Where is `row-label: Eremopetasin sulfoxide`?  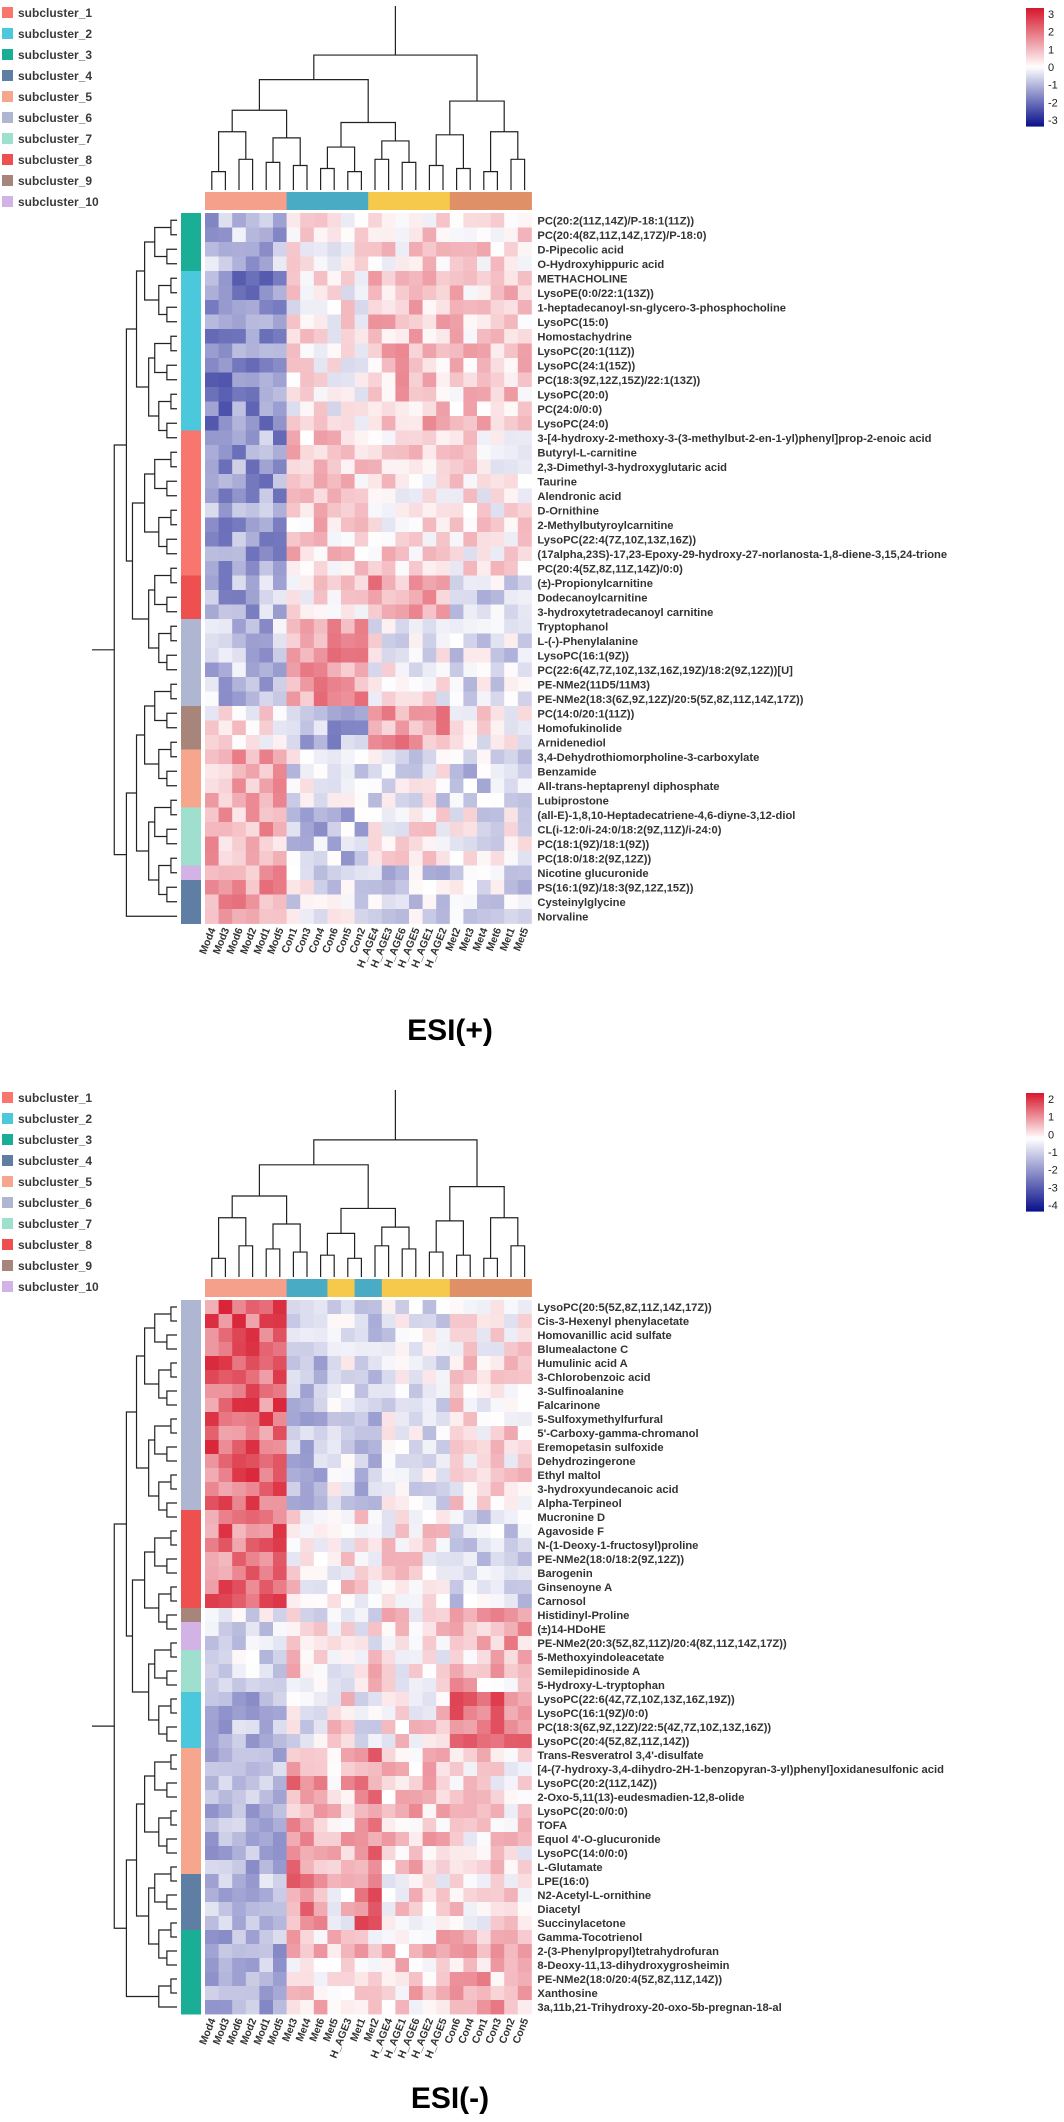
row-label: Eremopetasin sulfoxide is located at coordinates (600, 1448).